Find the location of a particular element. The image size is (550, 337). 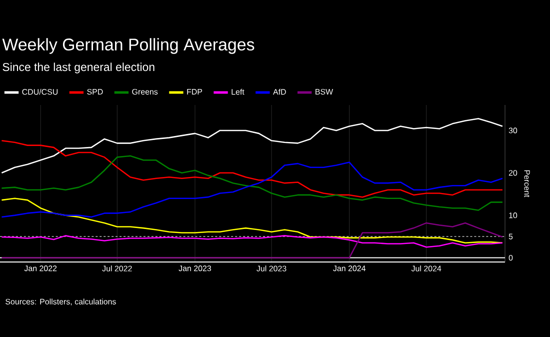

chart-subtitle: Since the last general election is located at coordinates (78, 68).